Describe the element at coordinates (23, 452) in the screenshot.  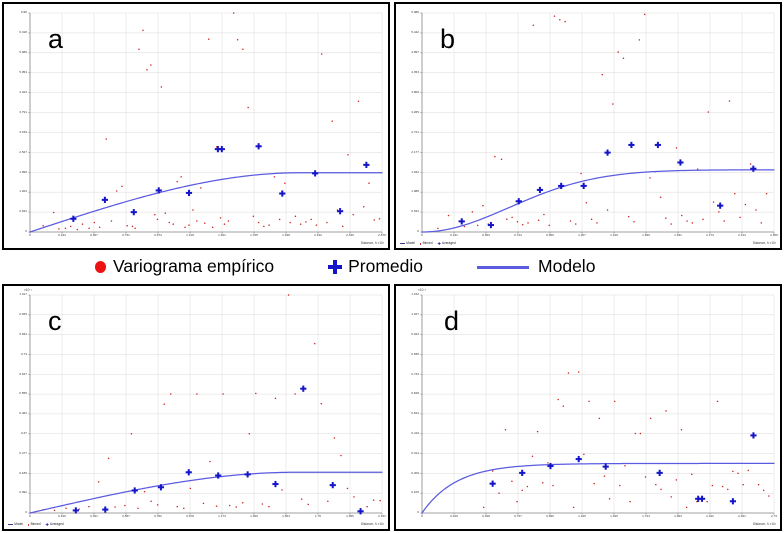
I see `y-tick-label: 0.277` at that location.